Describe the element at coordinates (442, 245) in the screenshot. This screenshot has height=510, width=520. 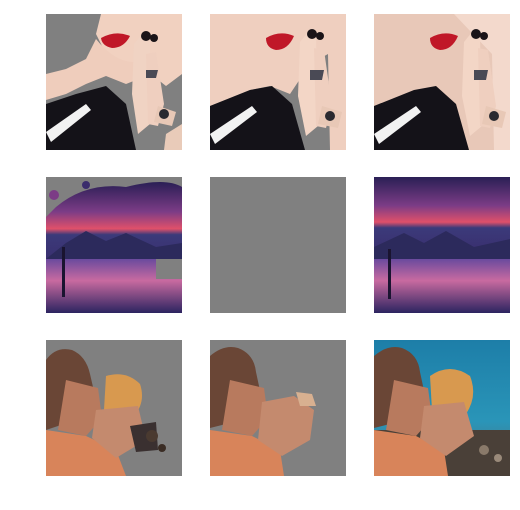
I see `image-tile-r2c3` at that location.